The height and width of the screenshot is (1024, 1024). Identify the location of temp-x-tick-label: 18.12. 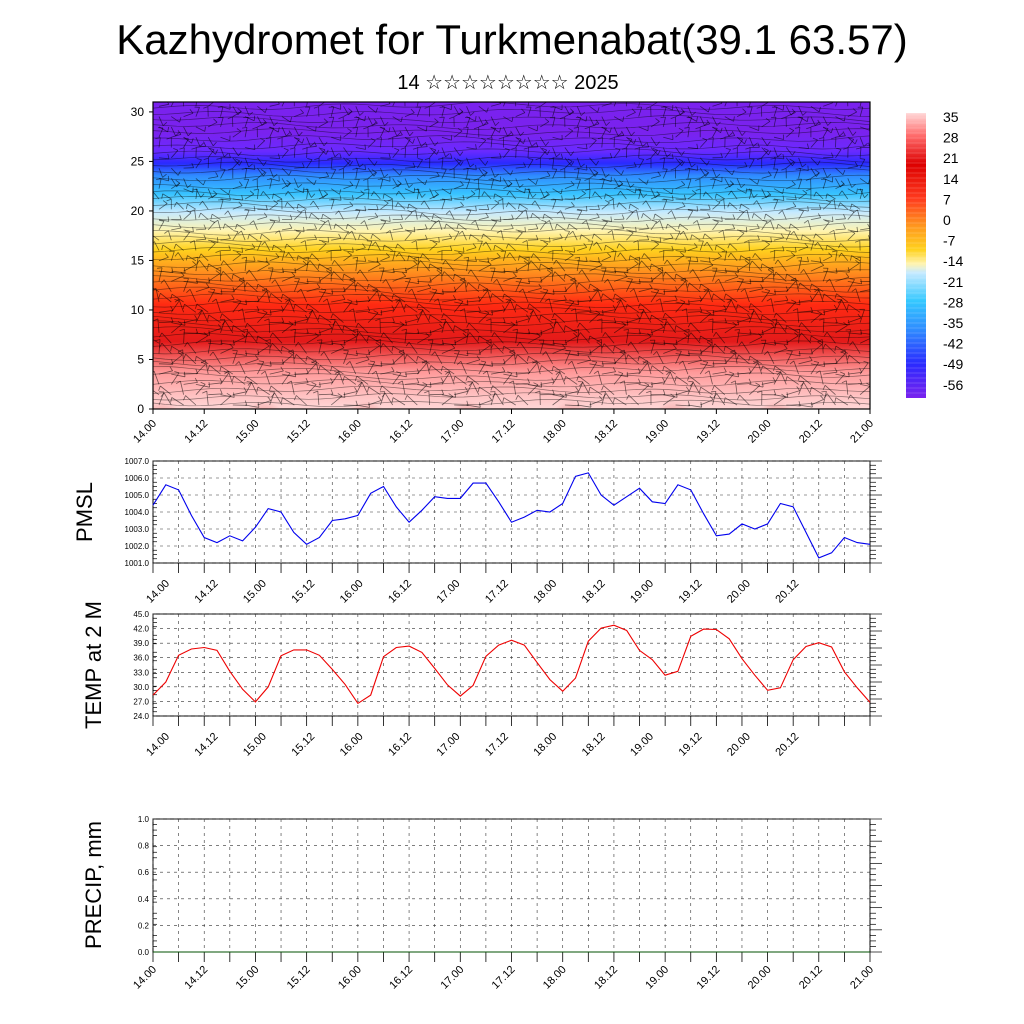
(594, 745).